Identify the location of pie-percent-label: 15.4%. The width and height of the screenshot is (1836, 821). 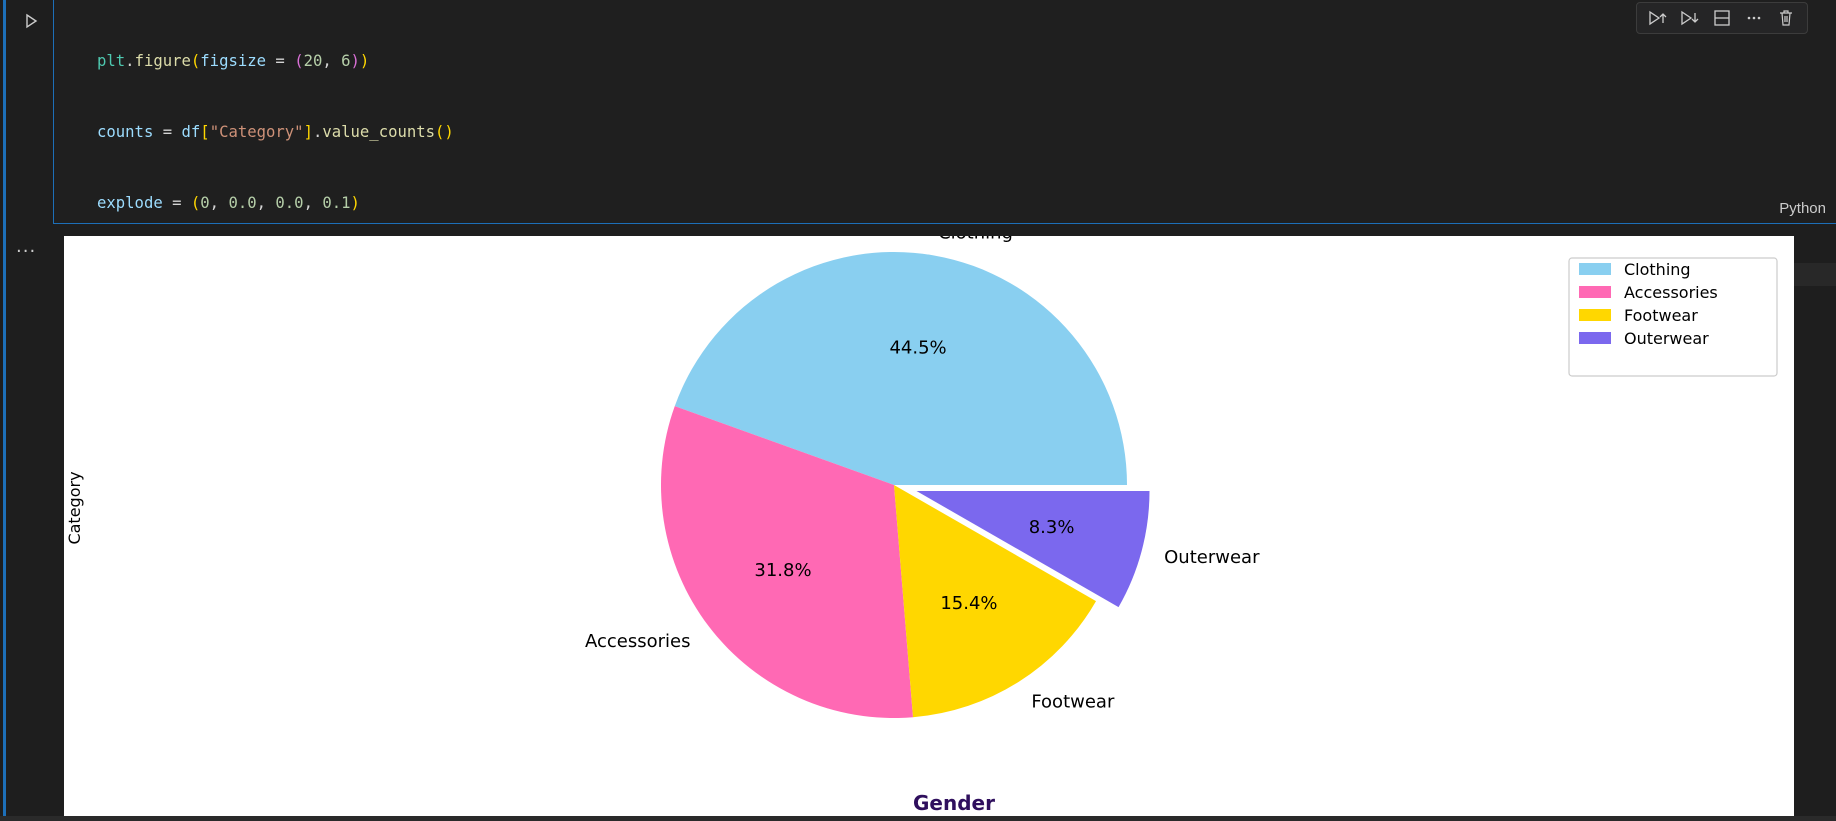
(968, 603).